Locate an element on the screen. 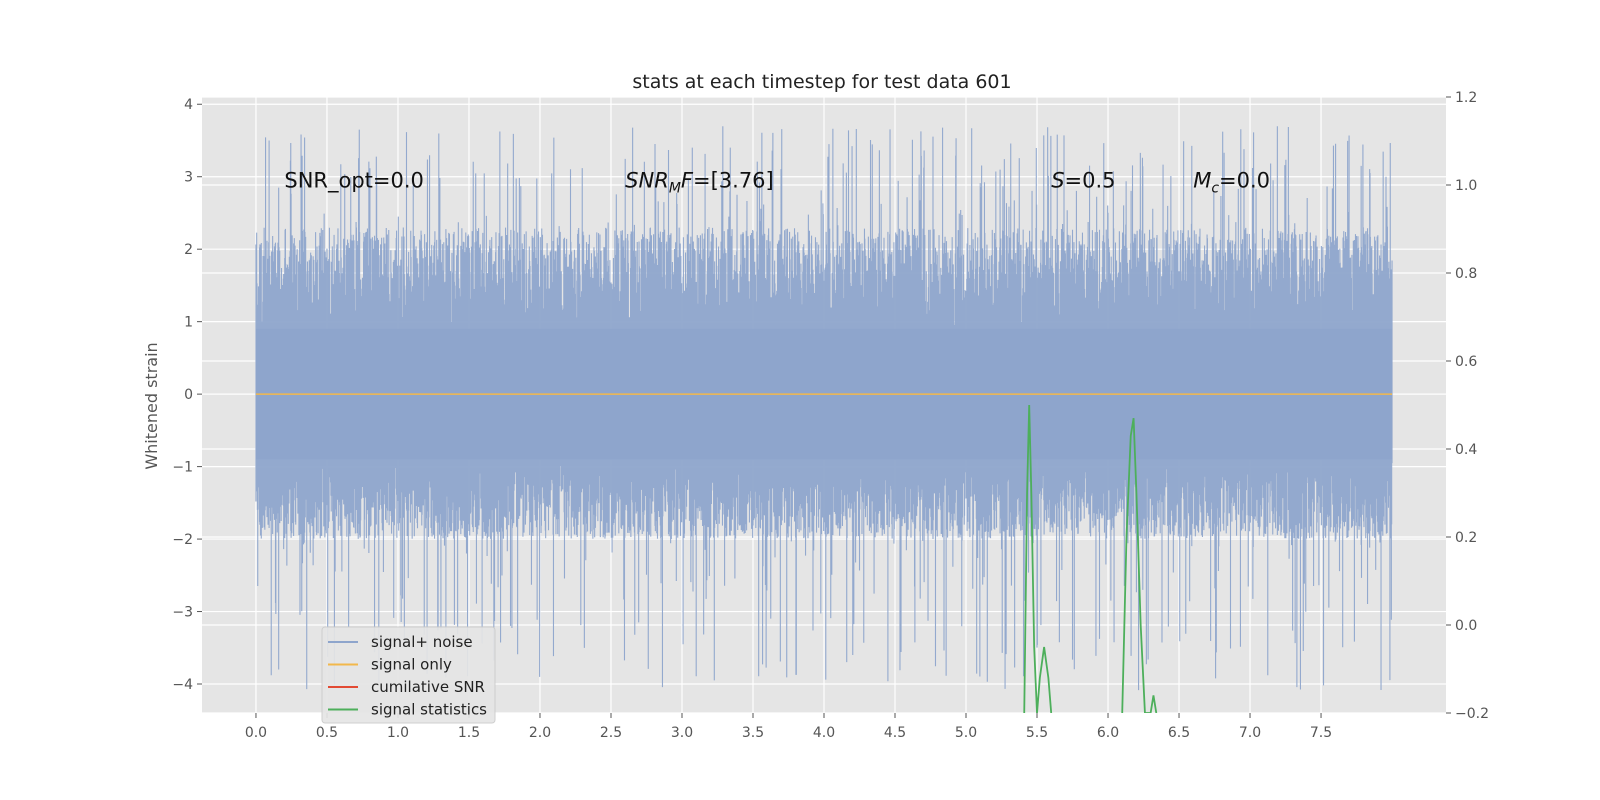 This screenshot has height=800, width=1600. y-tick-label: 0 is located at coordinates (188, 395).